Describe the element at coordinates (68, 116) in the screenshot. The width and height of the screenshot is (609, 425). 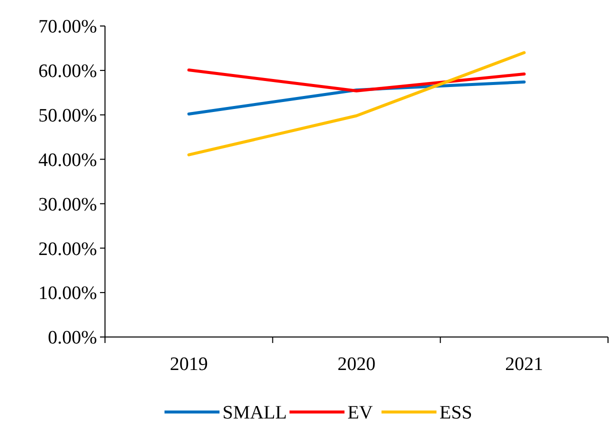
I see `y-tick-label: 50.00%` at that location.